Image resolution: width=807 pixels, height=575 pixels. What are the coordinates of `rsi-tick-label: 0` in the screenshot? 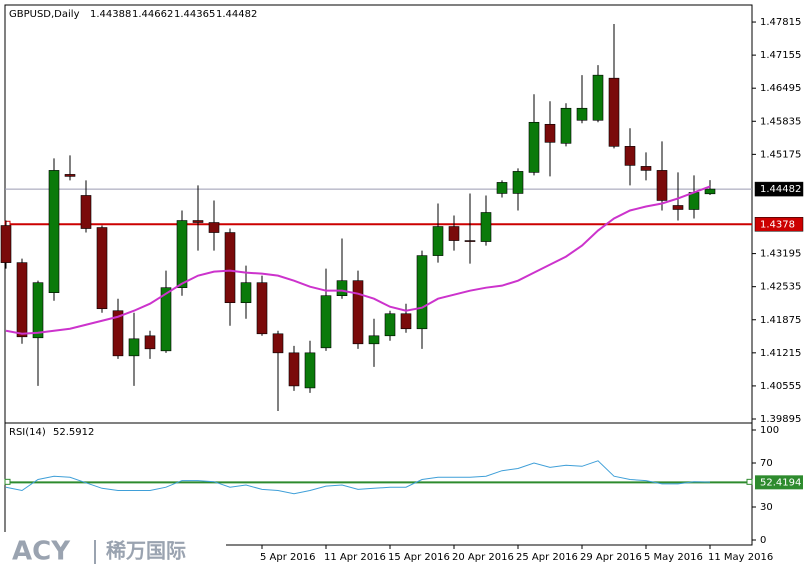 It's located at (763, 540).